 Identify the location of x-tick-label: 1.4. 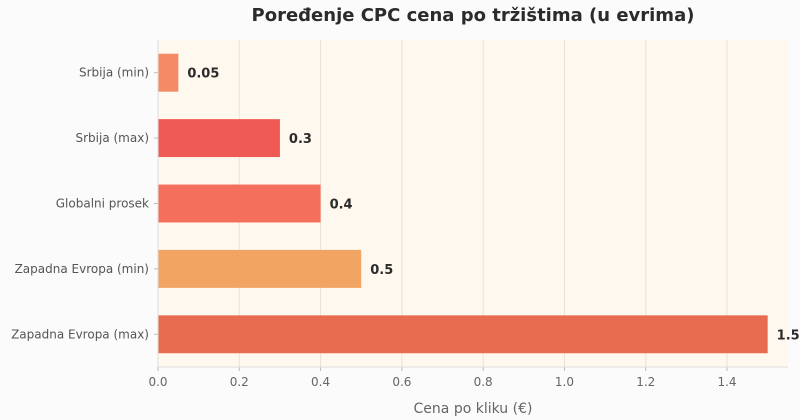
(726, 382).